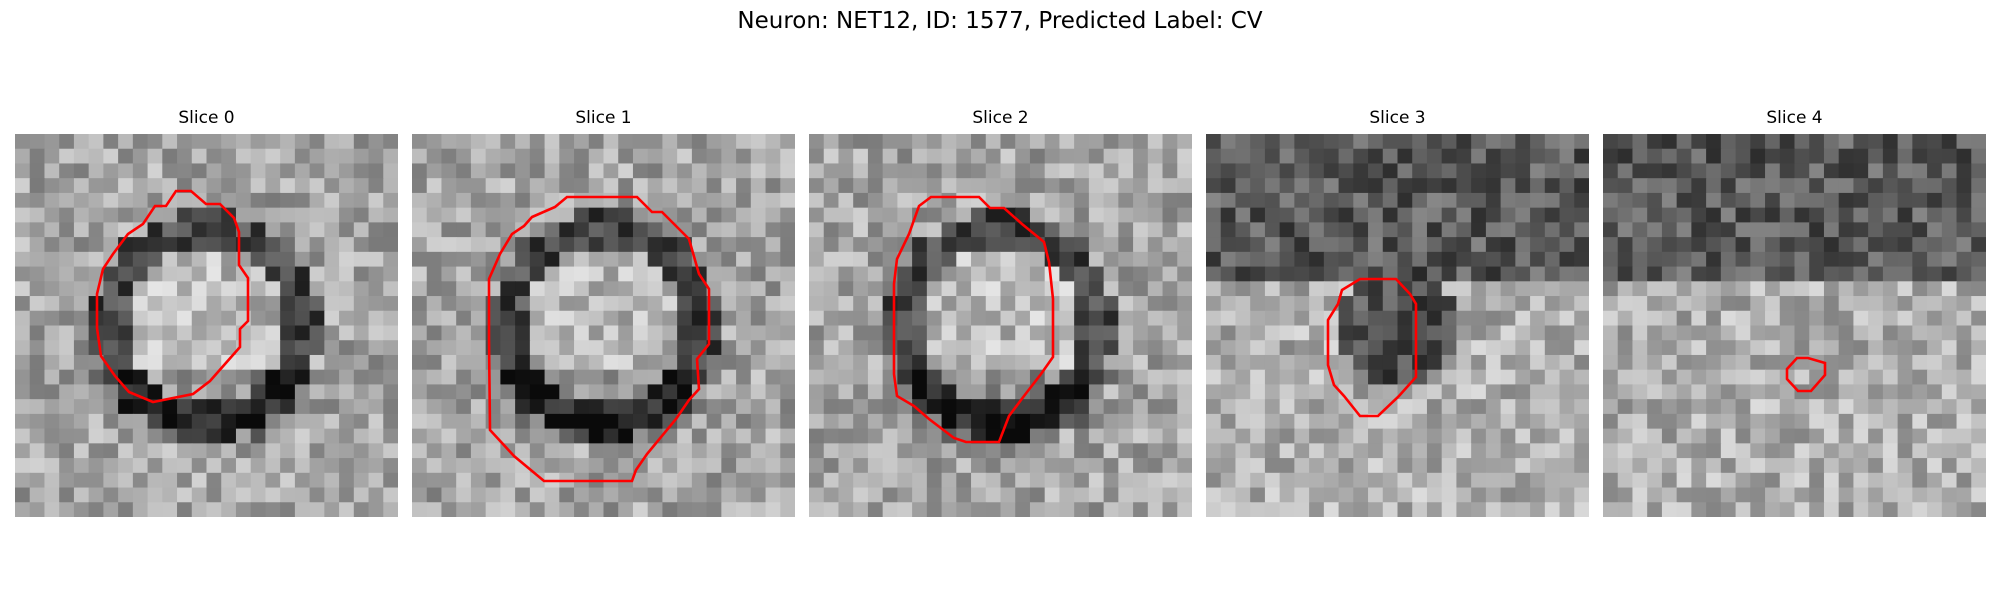 This screenshot has width=2000, height=600. I want to click on slice-title-2: Slice 2, so click(1000, 118).